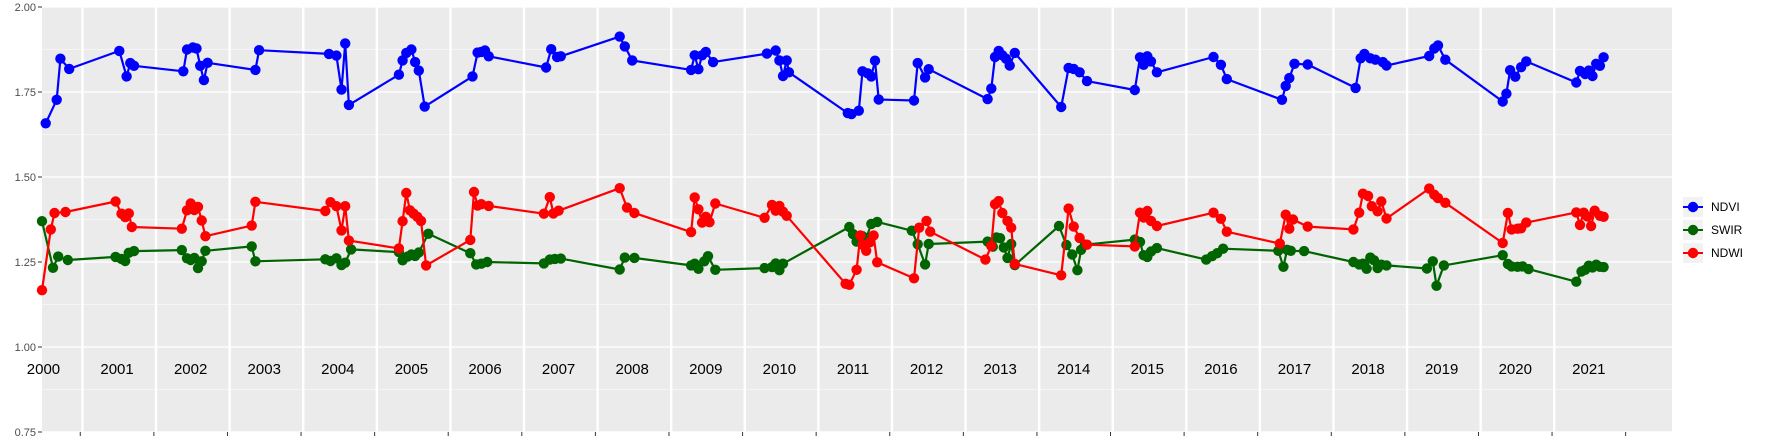 Image resolution: width=1773 pixels, height=442 pixels. What do you see at coordinates (1073, 369) in the screenshot?
I see `year-label: 2014` at bounding box center [1073, 369].